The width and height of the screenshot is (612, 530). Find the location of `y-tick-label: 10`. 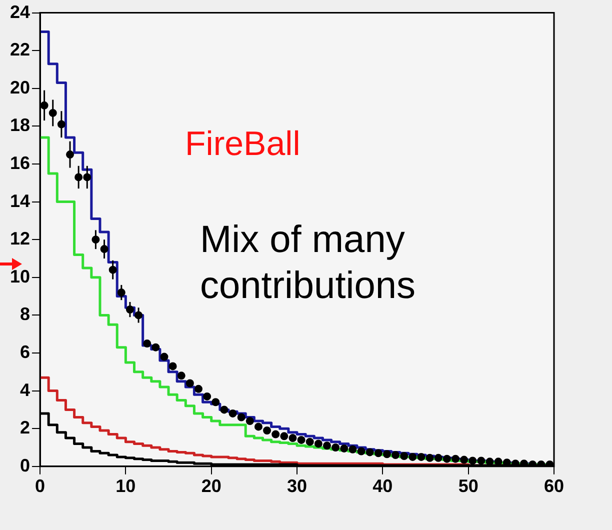

y-tick-label: 10 is located at coordinates (20, 276).